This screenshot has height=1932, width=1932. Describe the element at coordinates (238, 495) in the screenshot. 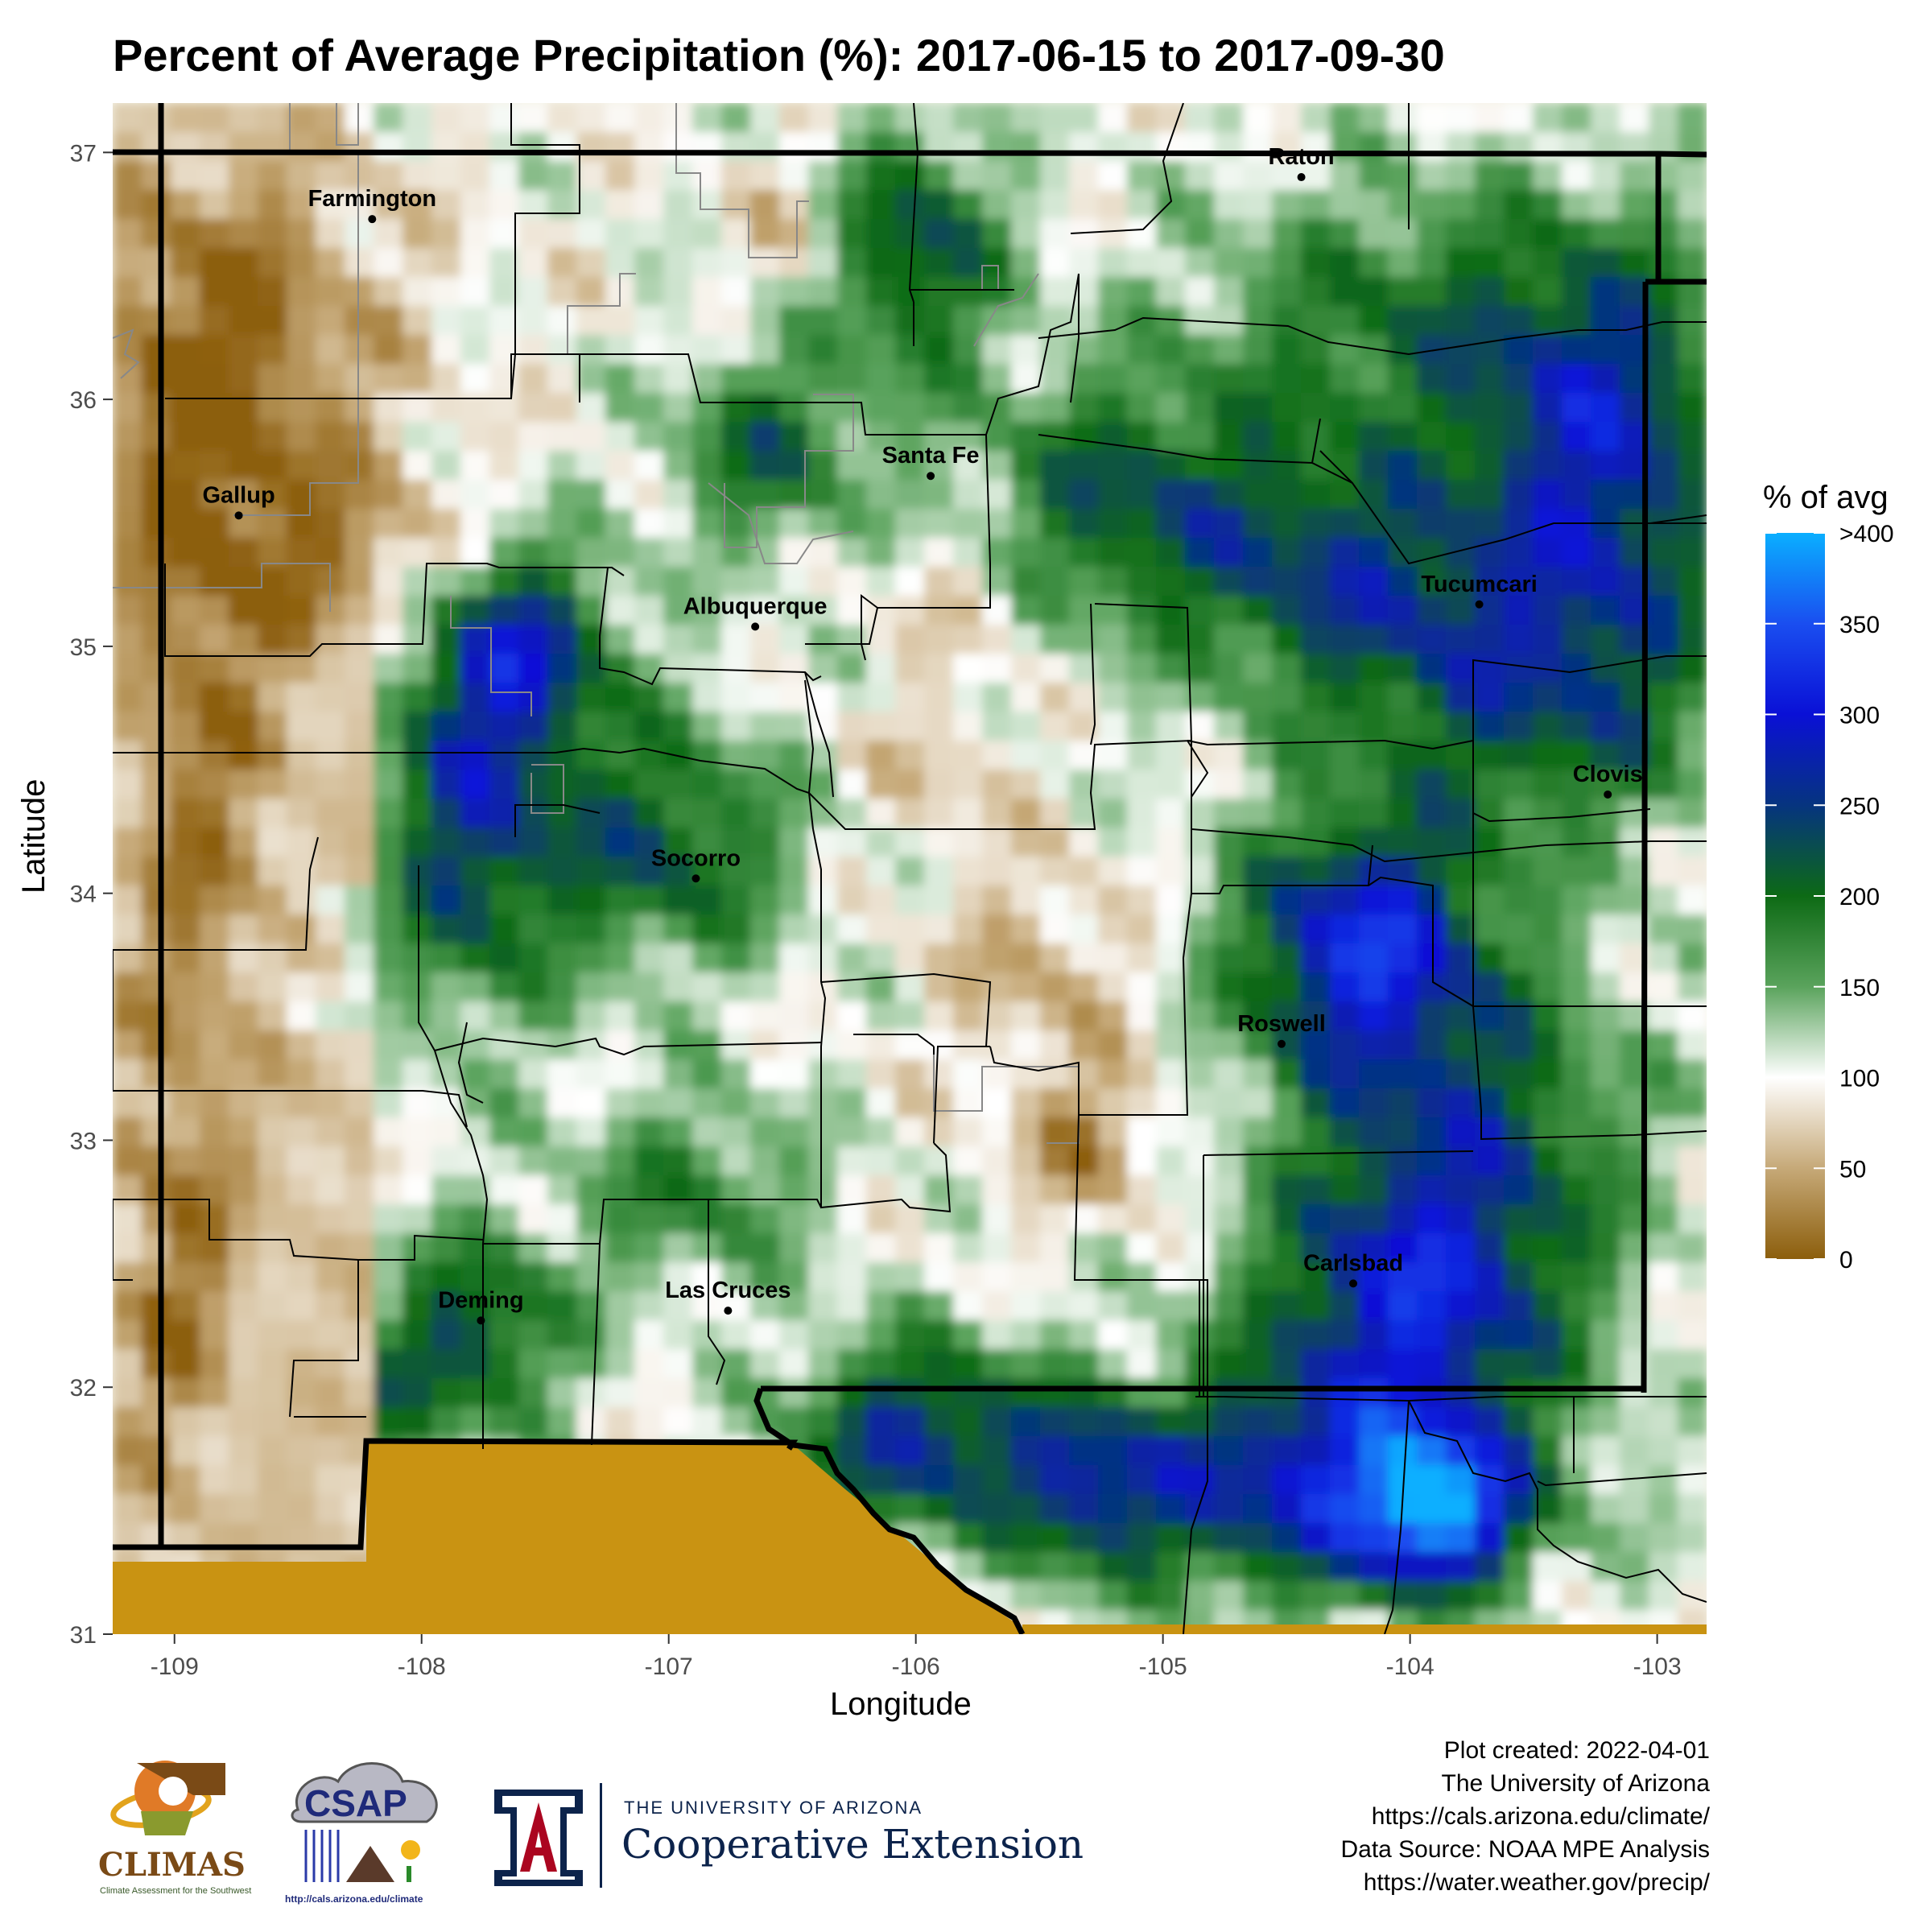

I see `city-label: Gallup` at that location.